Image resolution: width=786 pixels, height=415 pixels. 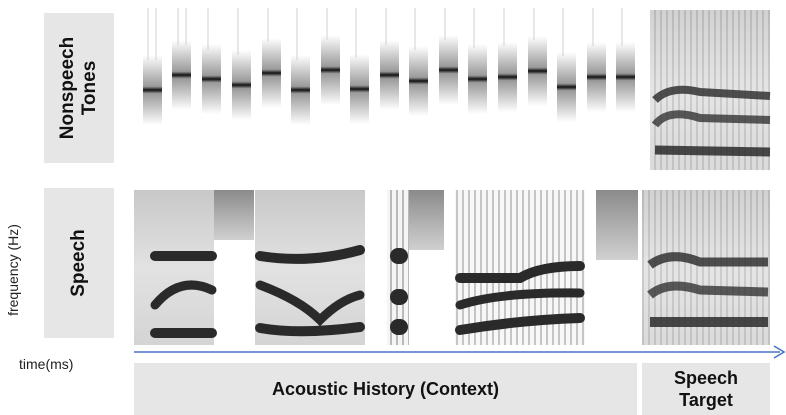 What do you see at coordinates (389, 80) in the screenshot?
I see `tone-bars` at bounding box center [389, 80].